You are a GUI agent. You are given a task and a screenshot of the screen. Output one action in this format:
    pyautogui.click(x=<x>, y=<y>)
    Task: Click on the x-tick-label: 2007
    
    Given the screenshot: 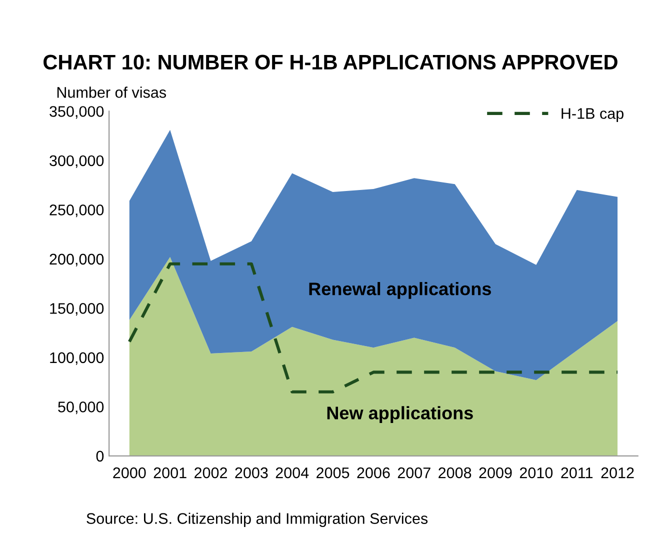 What is the action you would take?
    pyautogui.click(x=414, y=472)
    